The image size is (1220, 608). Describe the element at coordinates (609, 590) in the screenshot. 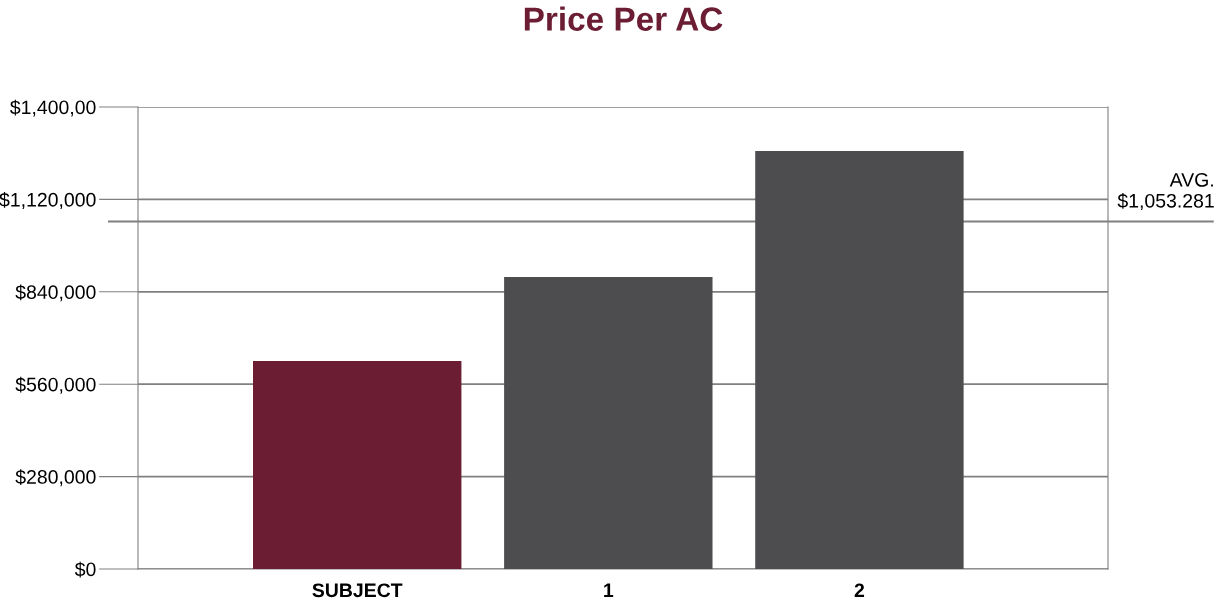

I see `x-tick-label: 1` at that location.